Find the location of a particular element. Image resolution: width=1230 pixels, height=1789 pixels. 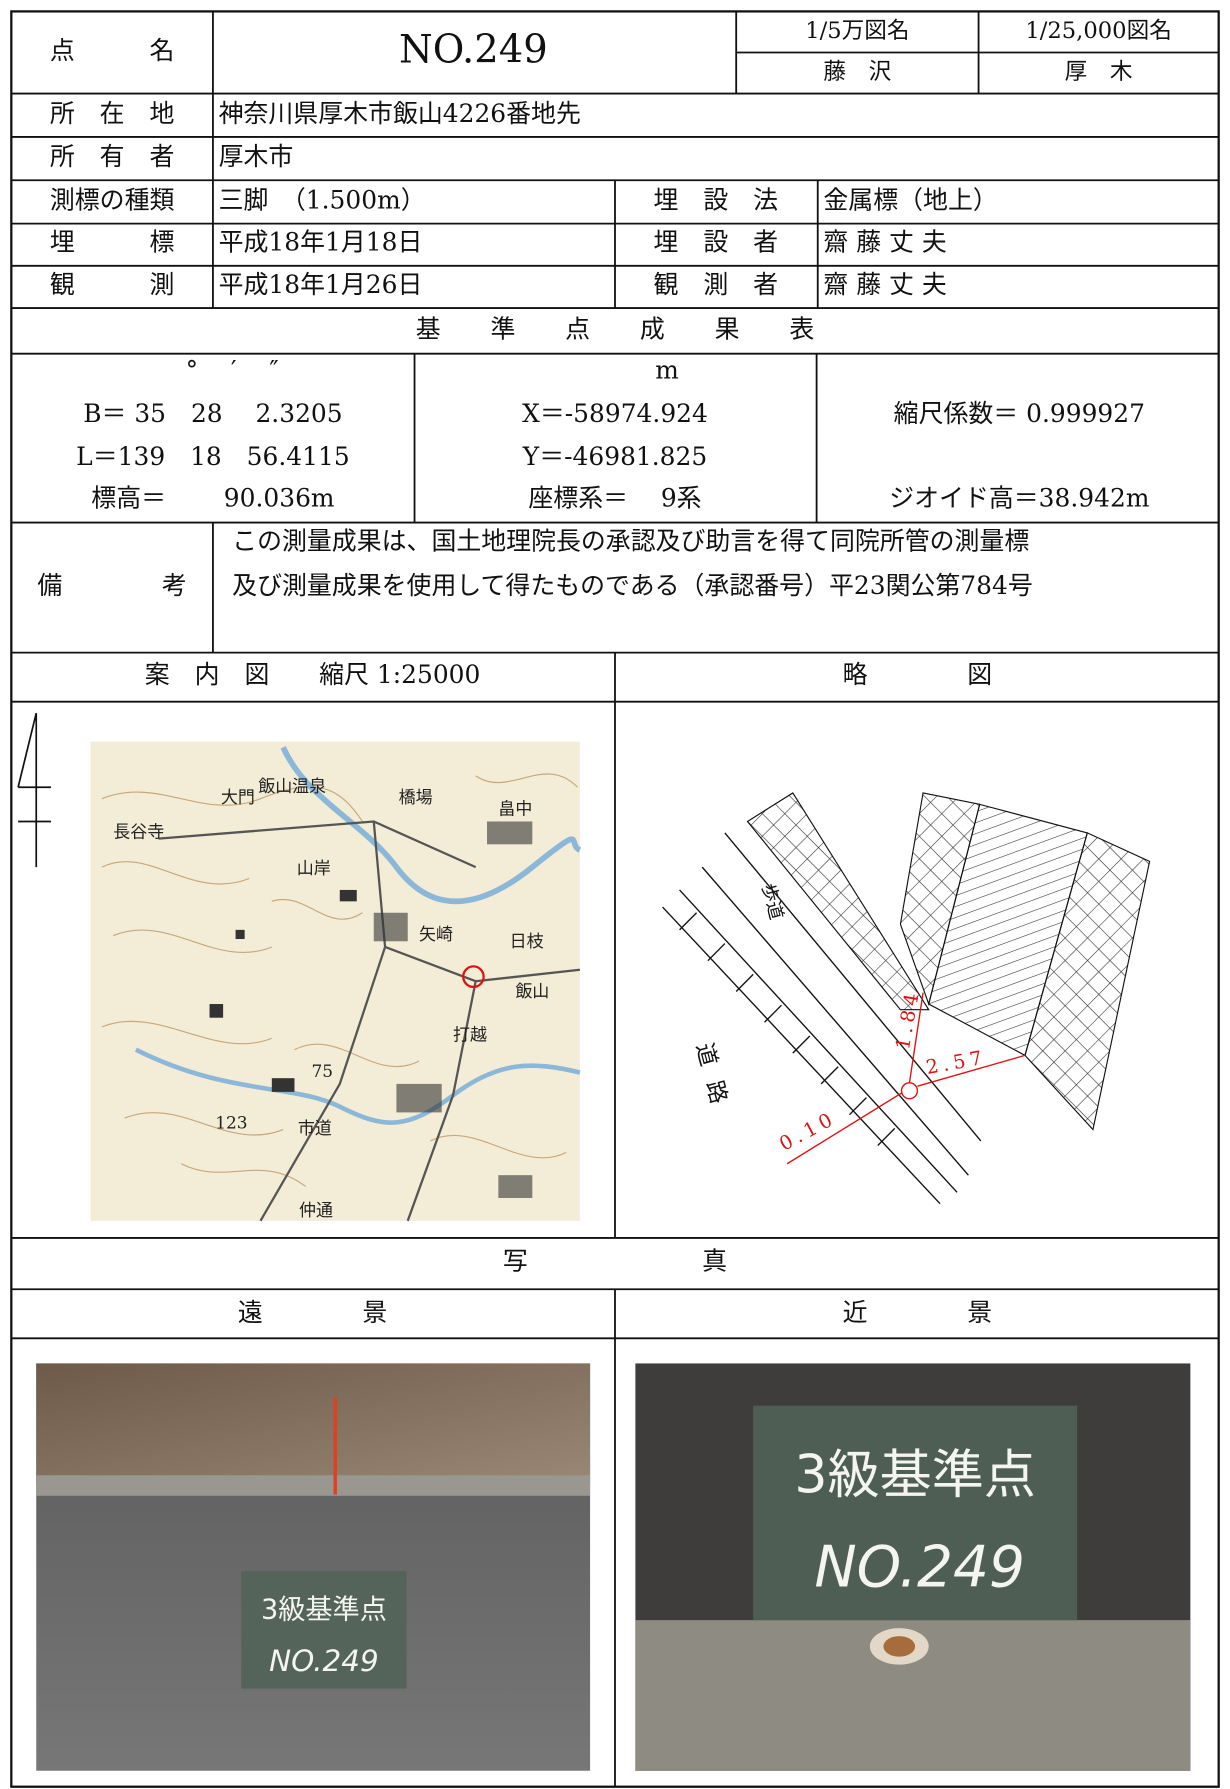

near-photo: 3級基準点 NO.249 is located at coordinates (913, 1567).